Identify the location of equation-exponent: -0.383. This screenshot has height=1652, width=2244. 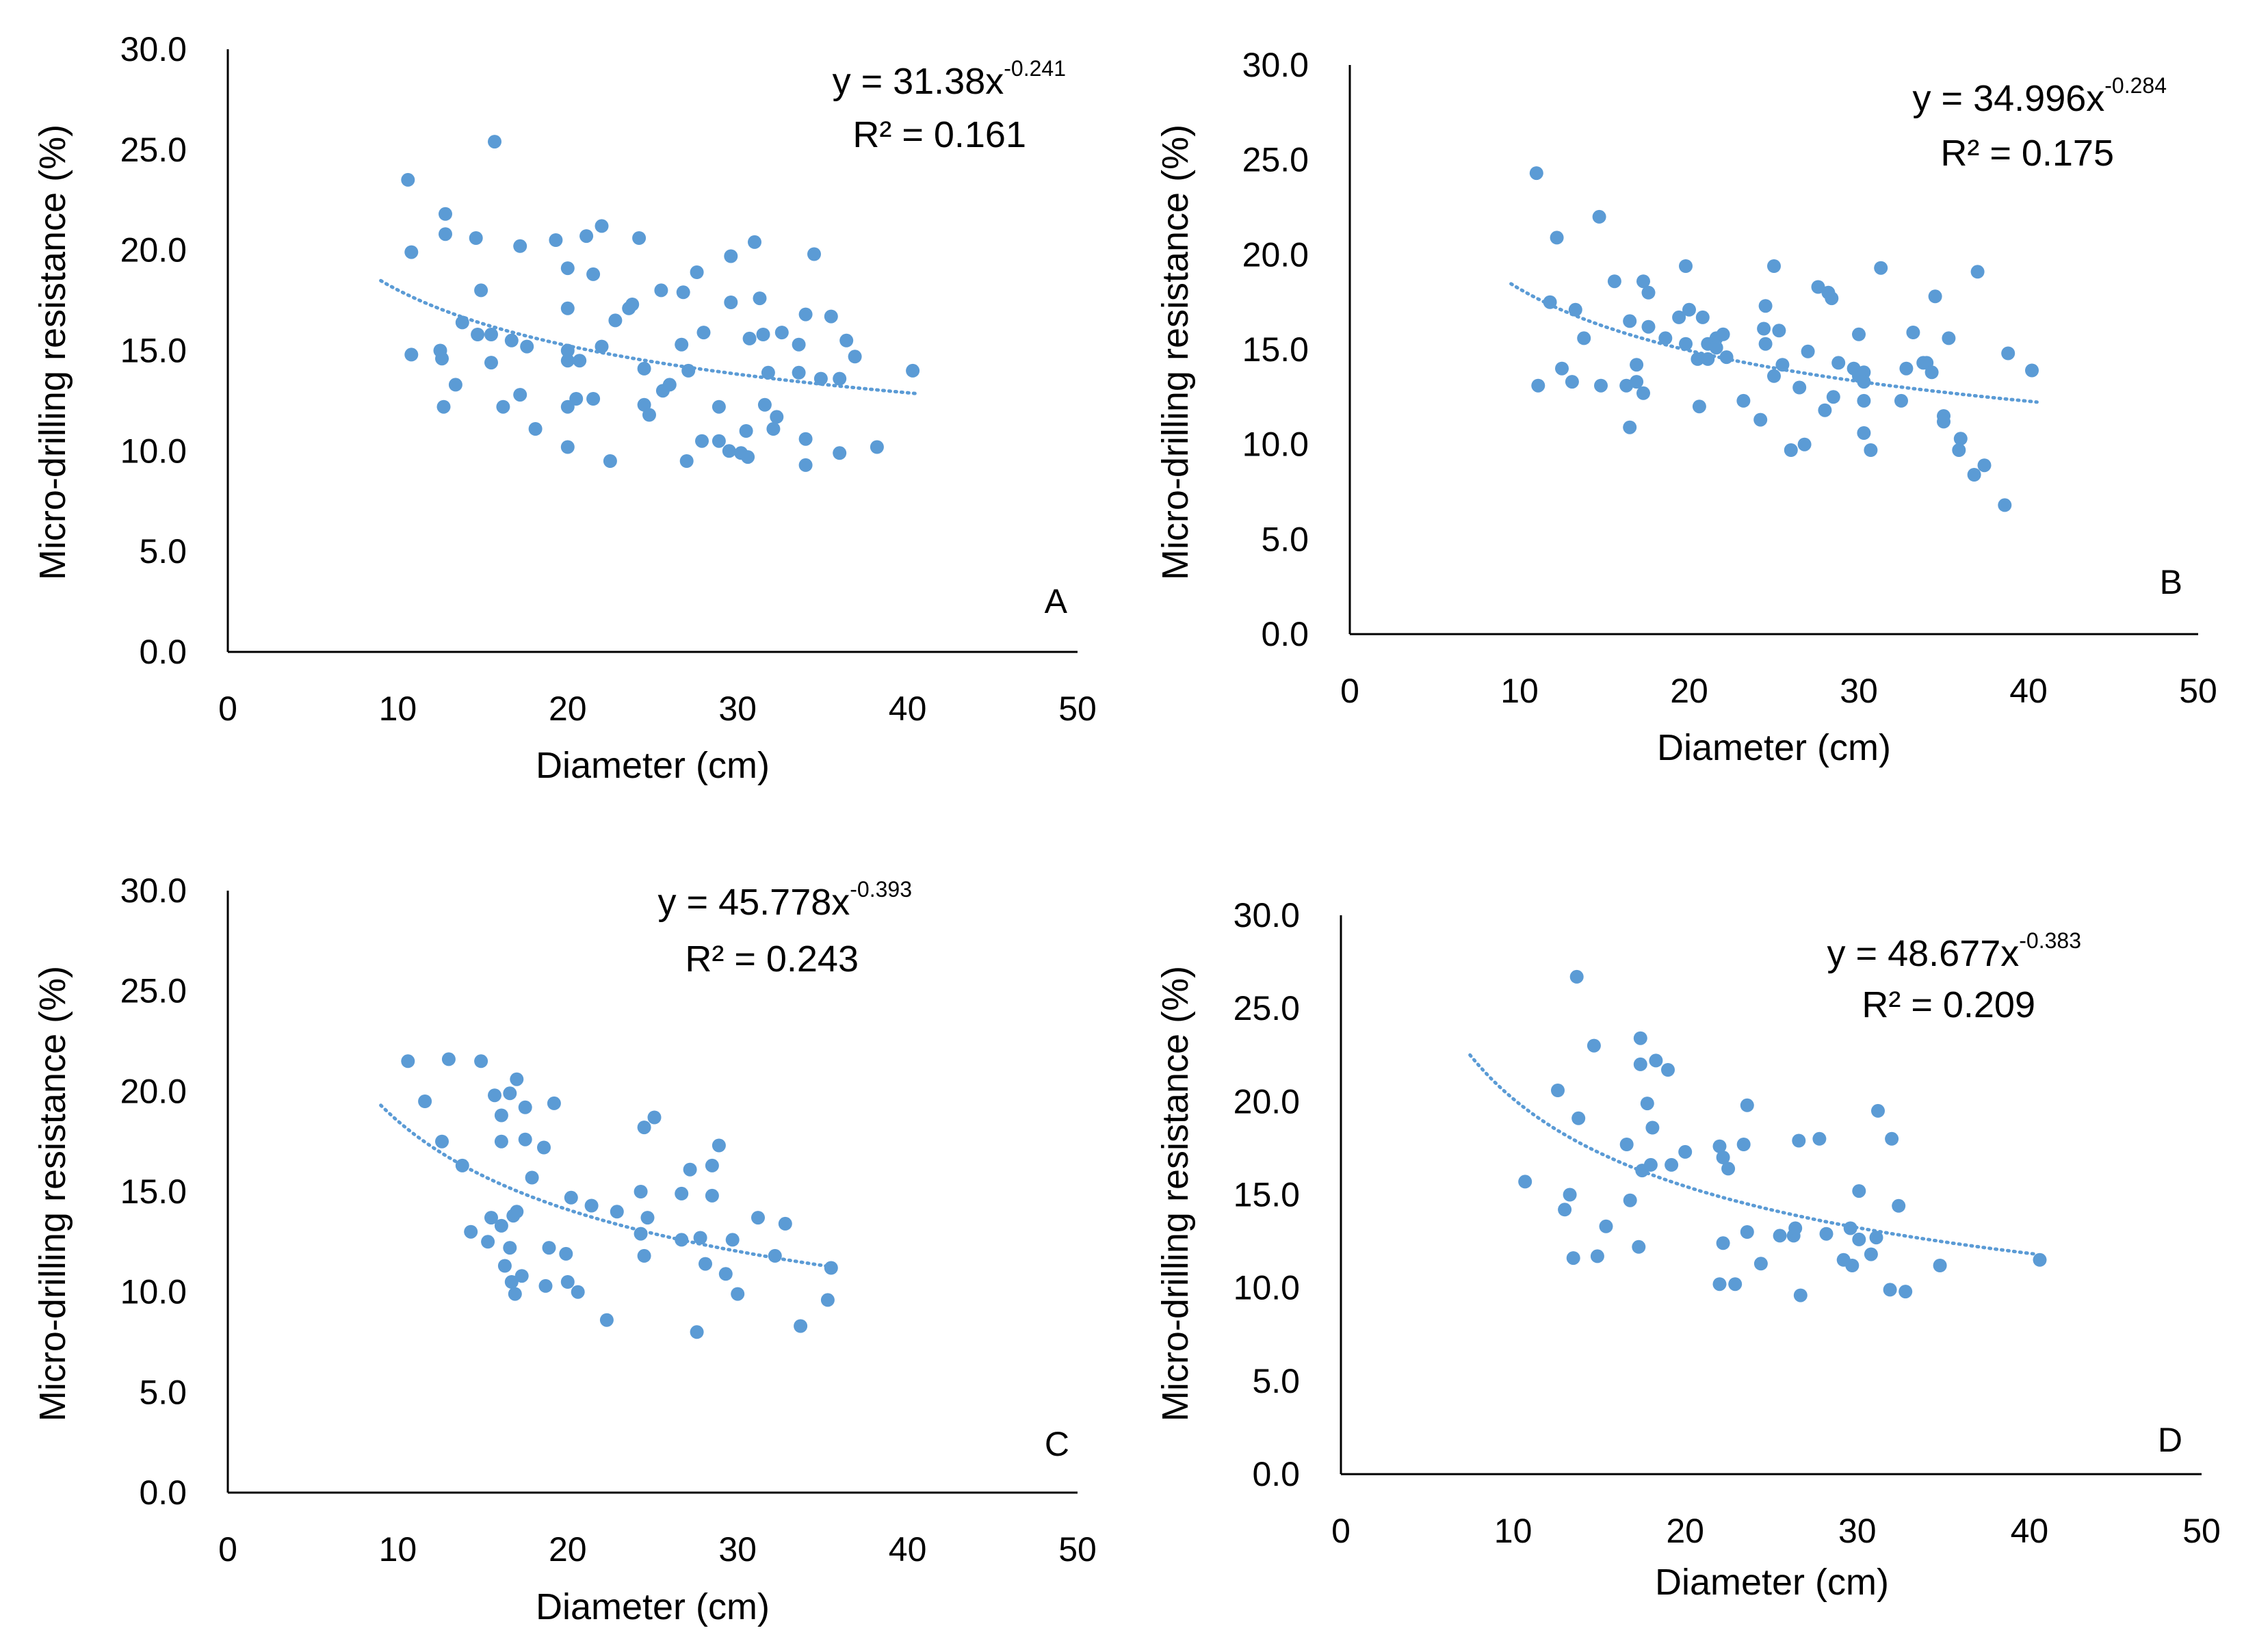
(2050, 940).